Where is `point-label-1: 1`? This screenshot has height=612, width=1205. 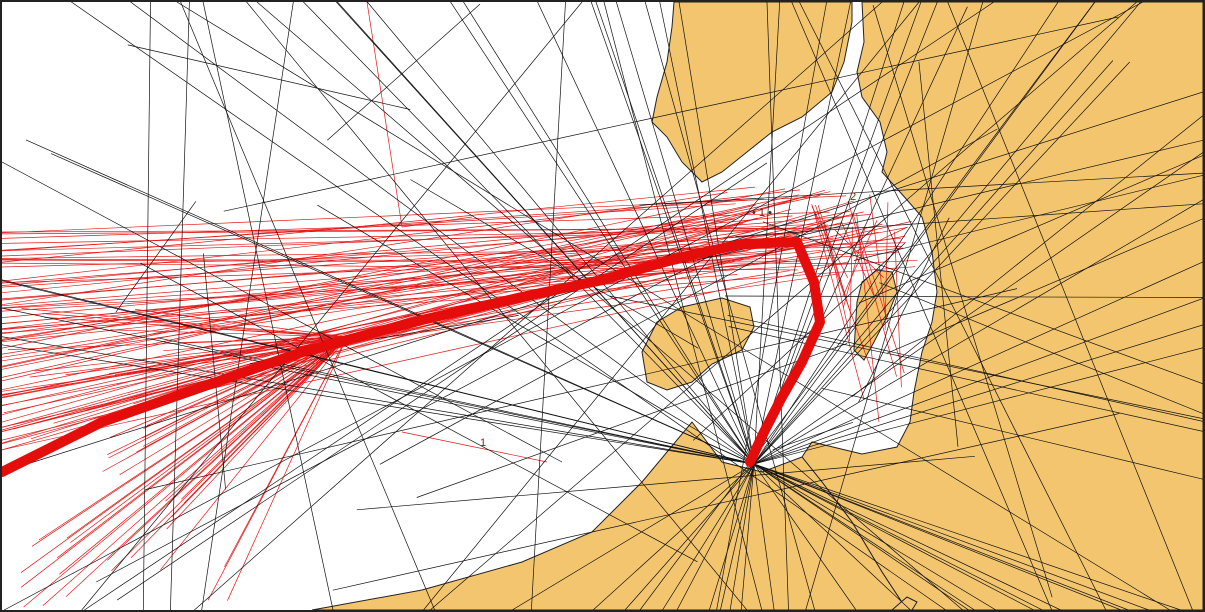
point-label-1: 1 is located at coordinates (483, 443).